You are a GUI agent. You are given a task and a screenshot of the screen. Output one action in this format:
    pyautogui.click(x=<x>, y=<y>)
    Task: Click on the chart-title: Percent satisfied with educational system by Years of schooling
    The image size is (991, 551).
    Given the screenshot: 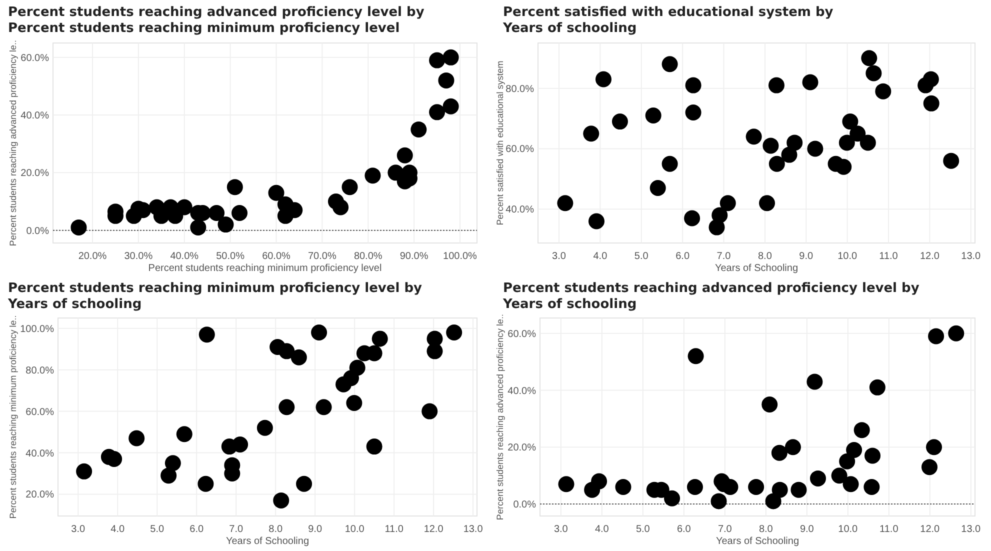 What is the action you would take?
    pyautogui.click(x=668, y=20)
    